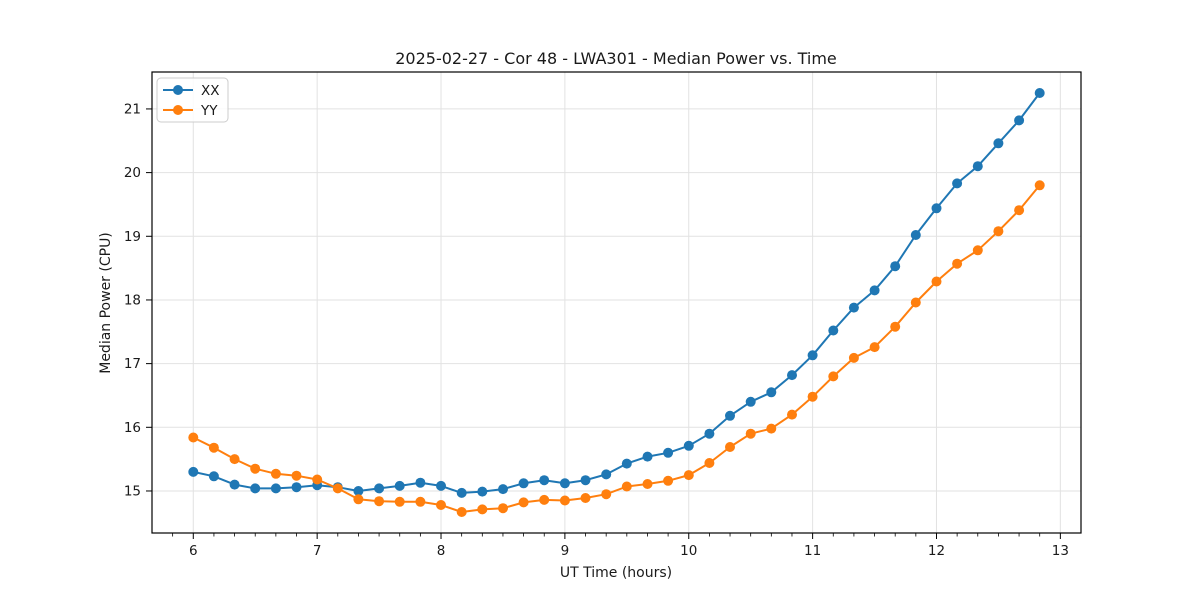 This screenshot has height=600, width=1200. I want to click on x-tick-label: 9, so click(565, 551).